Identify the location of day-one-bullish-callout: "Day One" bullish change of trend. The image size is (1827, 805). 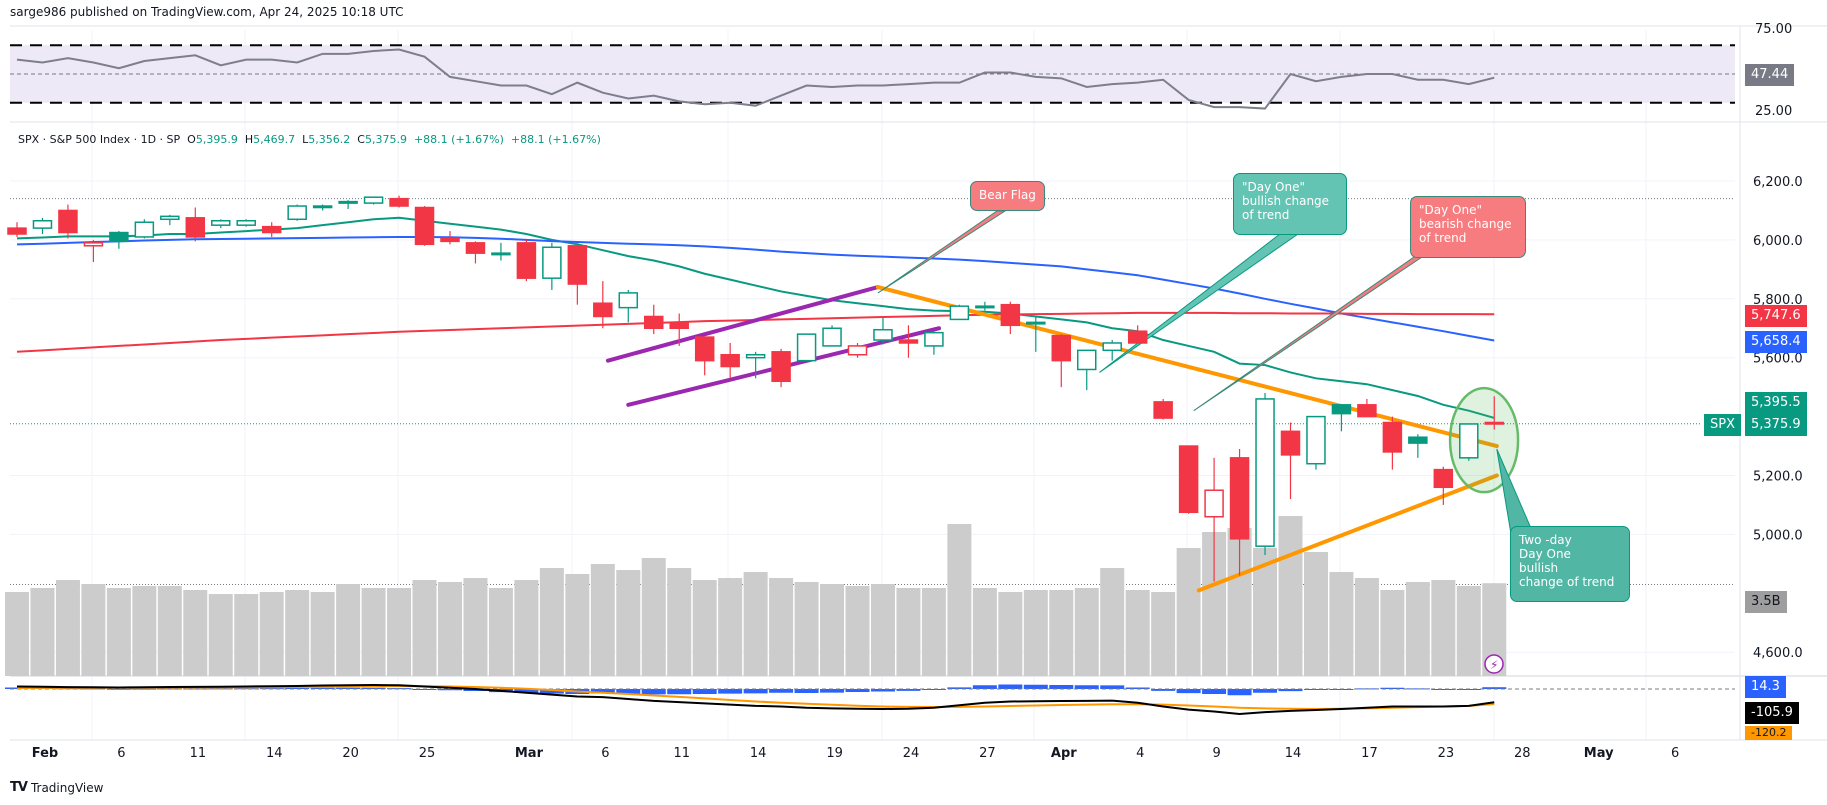
(1290, 204).